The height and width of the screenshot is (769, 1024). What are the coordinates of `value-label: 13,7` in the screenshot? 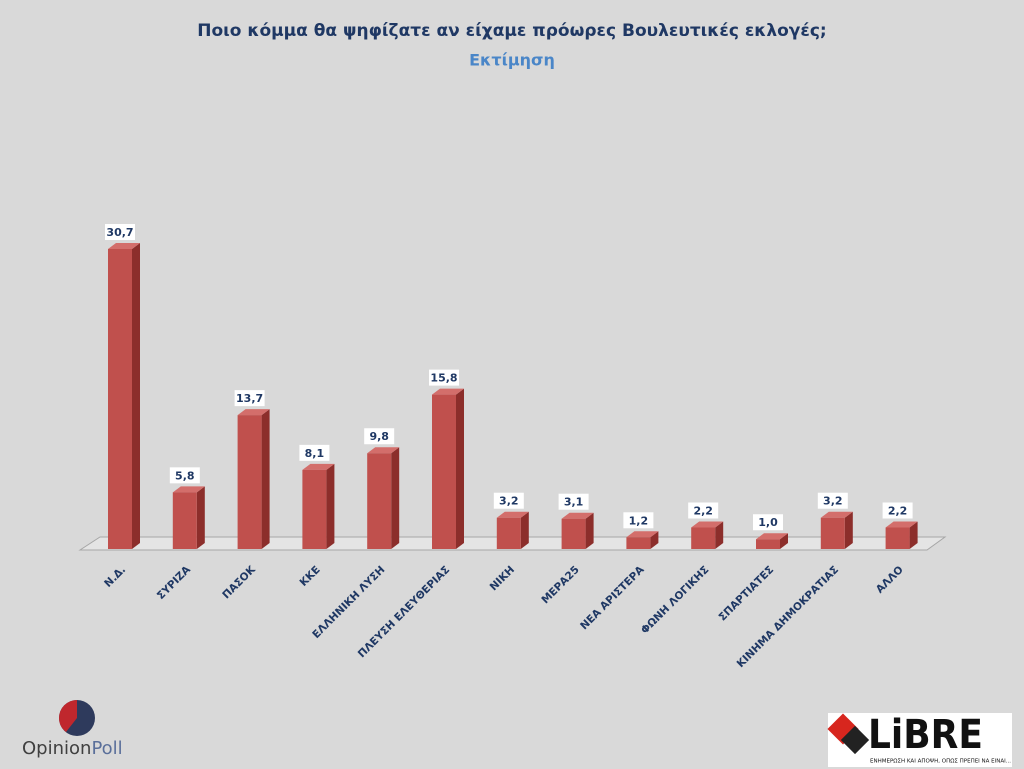 It's located at (249, 398).